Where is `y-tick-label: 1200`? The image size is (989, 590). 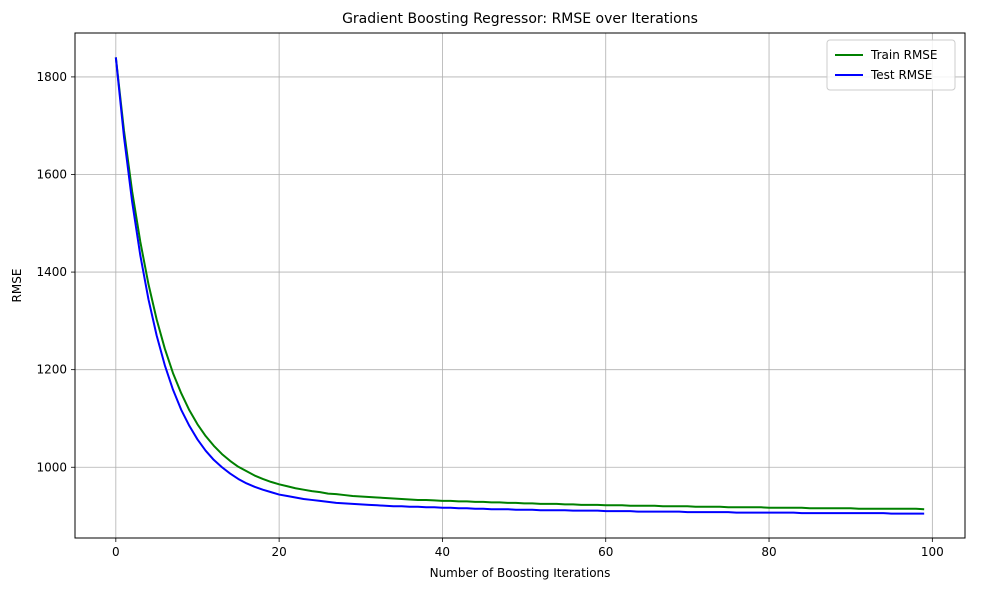 y-tick-label: 1200 is located at coordinates (51, 370).